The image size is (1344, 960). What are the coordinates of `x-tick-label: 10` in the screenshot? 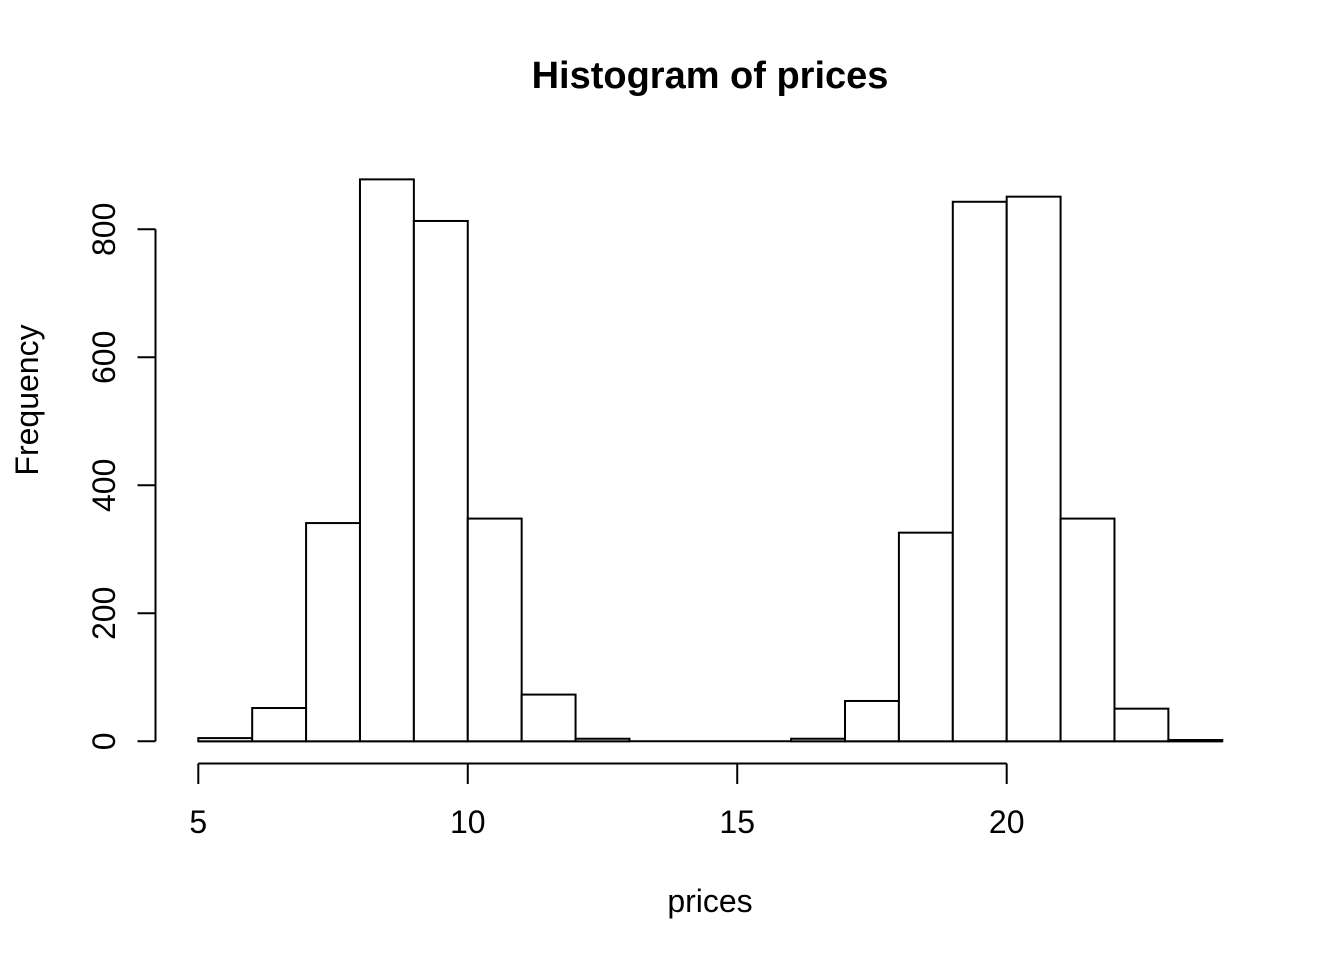 It's located at (468, 822).